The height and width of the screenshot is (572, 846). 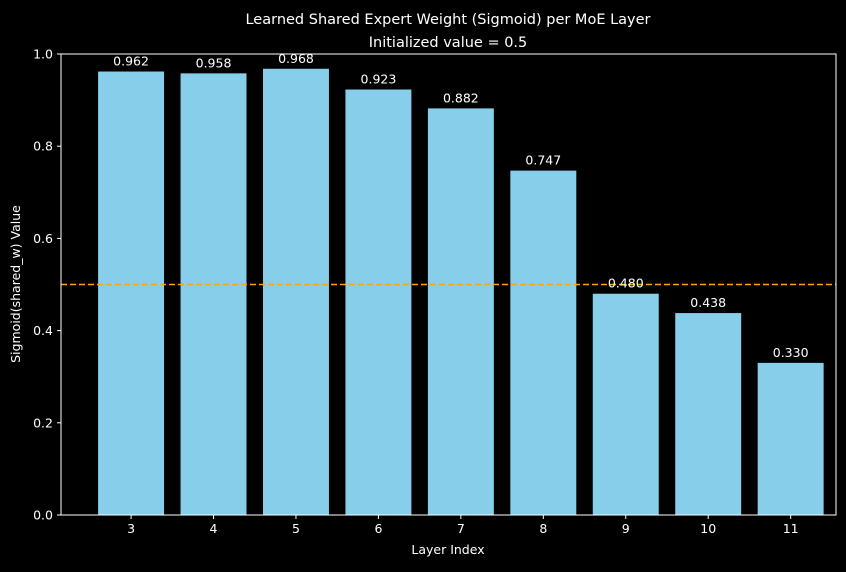 I want to click on x-tick-label-3: 3, so click(x=131, y=528).